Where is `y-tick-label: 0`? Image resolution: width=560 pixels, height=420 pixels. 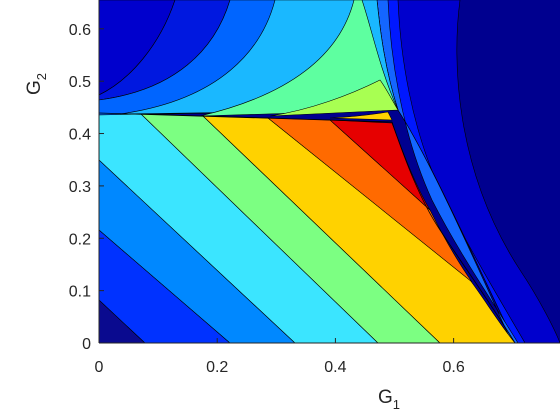 y-tick-label: 0 is located at coordinates (86, 344).